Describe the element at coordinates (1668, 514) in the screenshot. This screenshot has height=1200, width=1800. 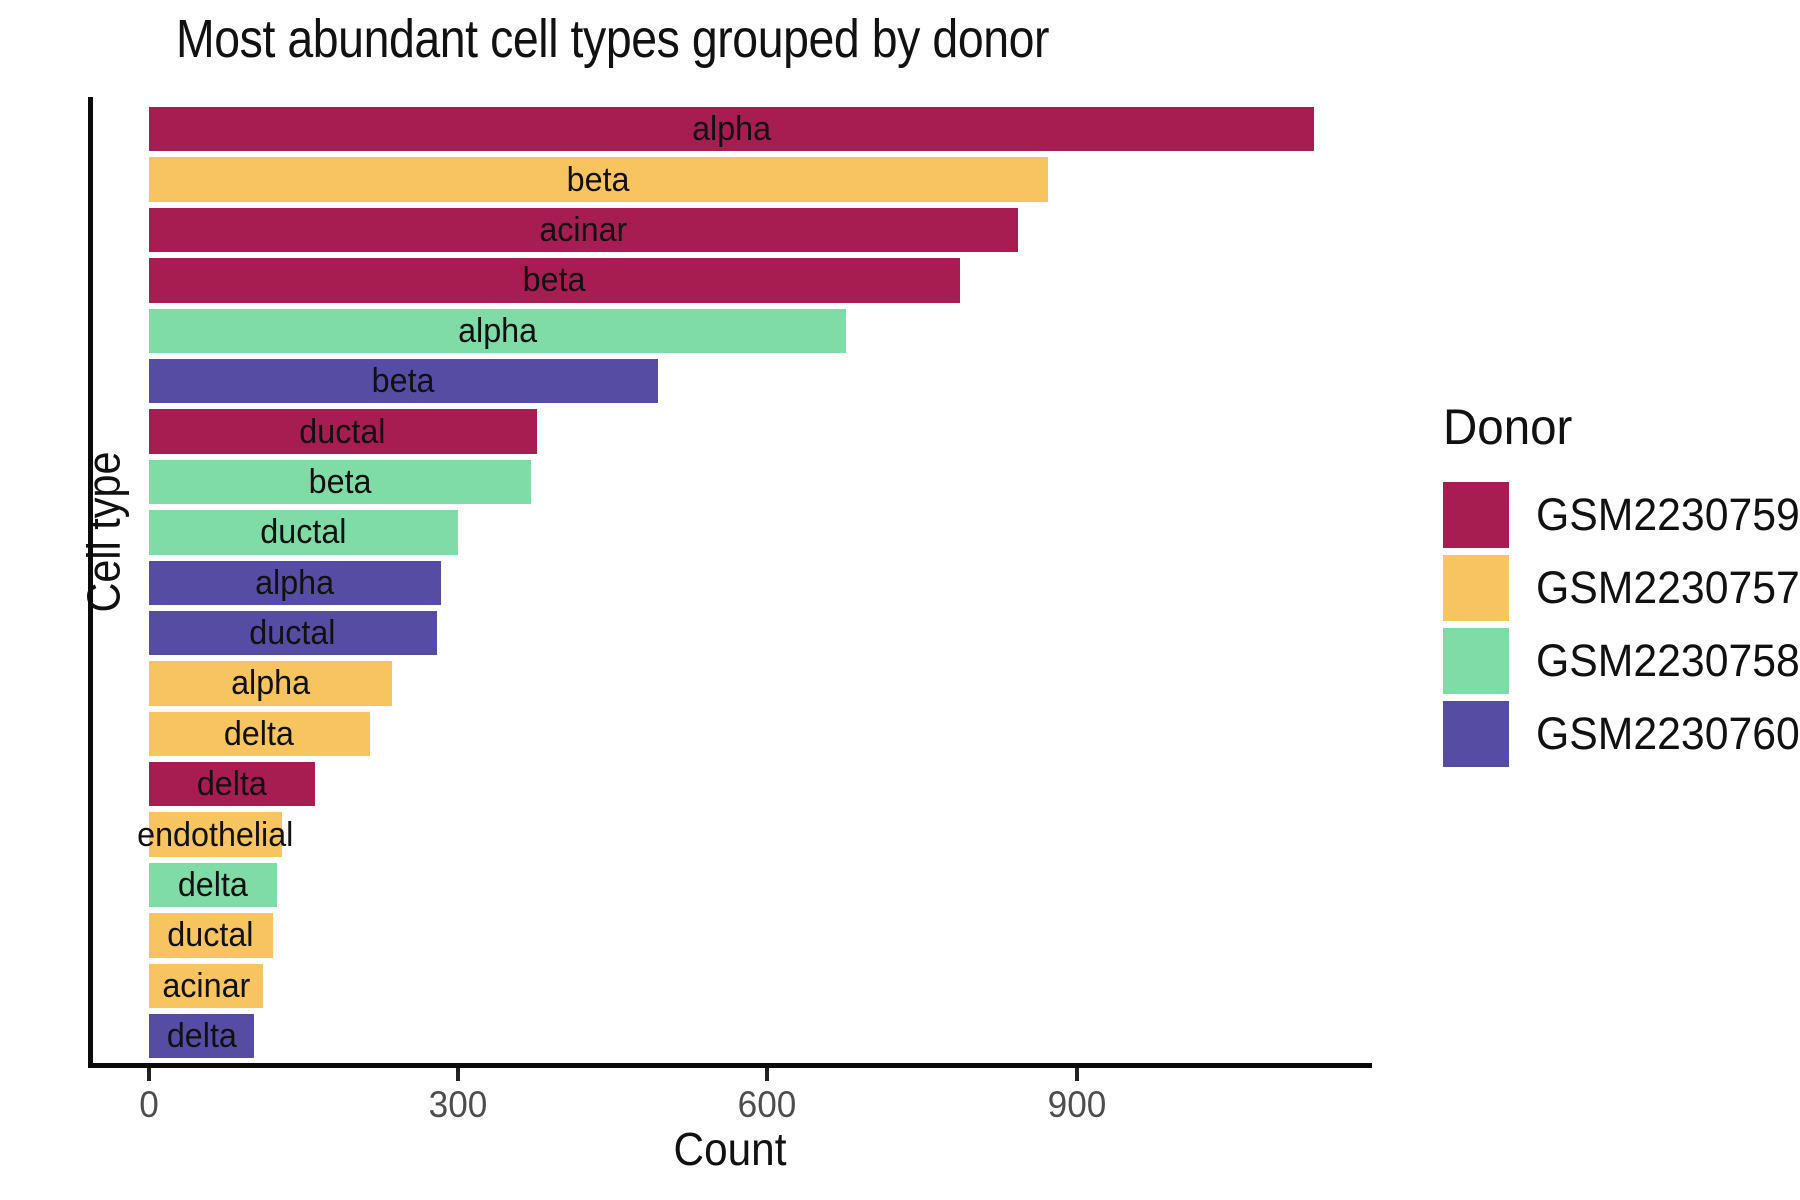
I see `legend-label: GSM2230759` at that location.